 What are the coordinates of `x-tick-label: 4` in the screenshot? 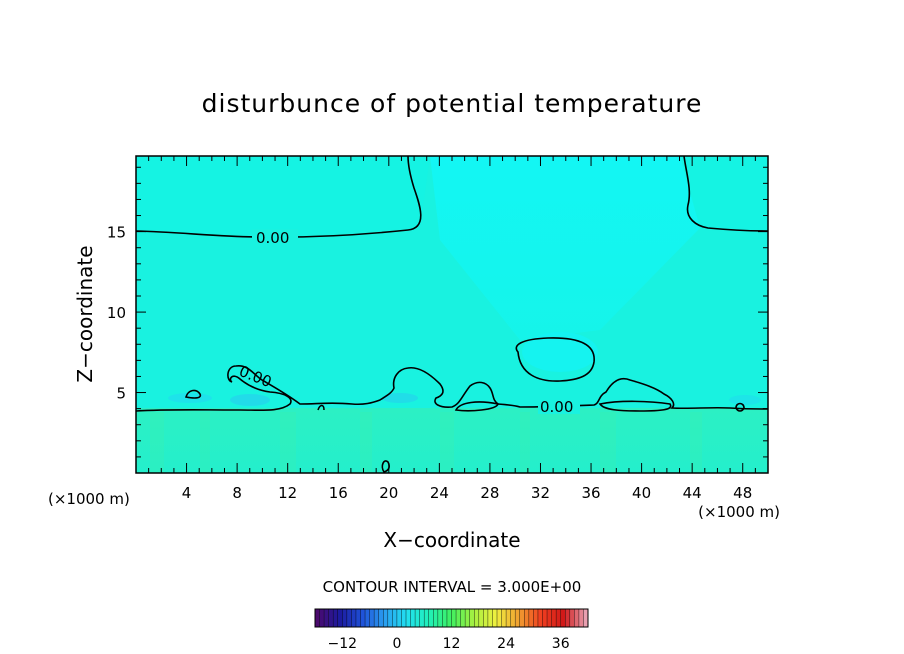 It's located at (187, 493).